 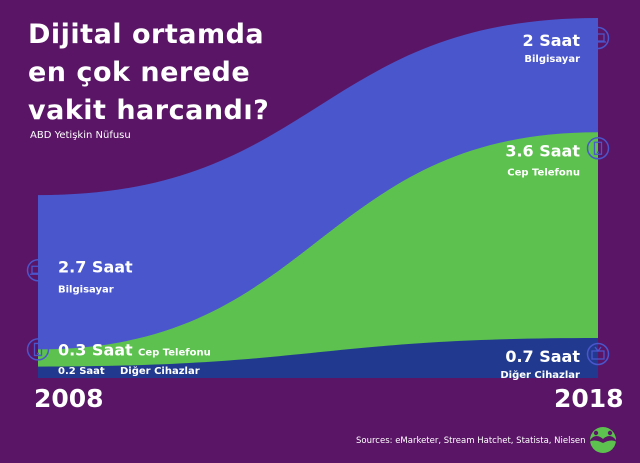 What do you see at coordinates (69, 398) in the screenshot?
I see `x-tick-start: 2008` at bounding box center [69, 398].